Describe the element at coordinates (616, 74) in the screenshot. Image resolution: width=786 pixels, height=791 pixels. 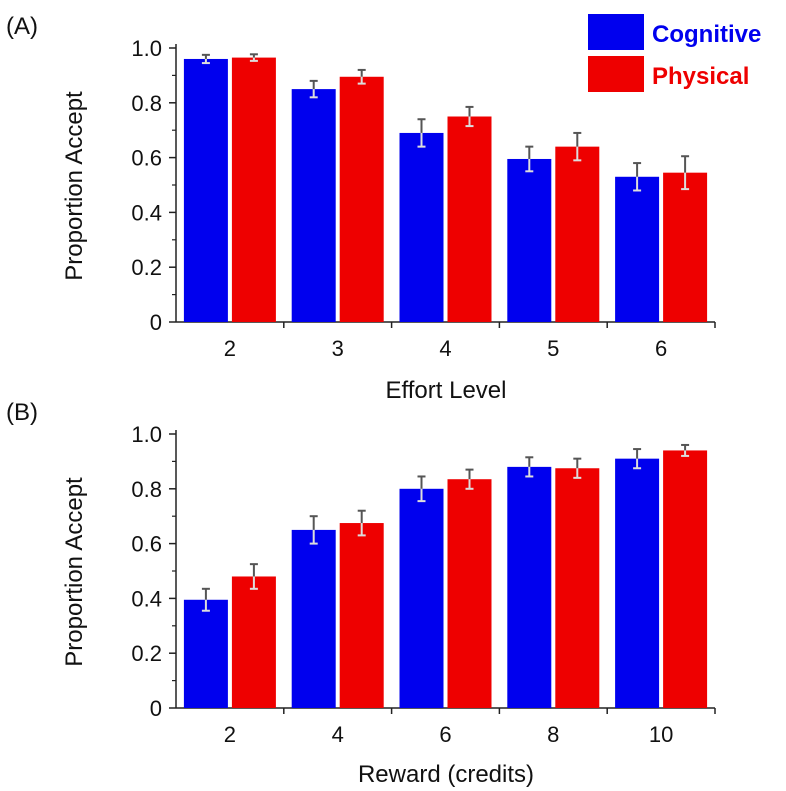
I see `legend-swatch-physical` at that location.